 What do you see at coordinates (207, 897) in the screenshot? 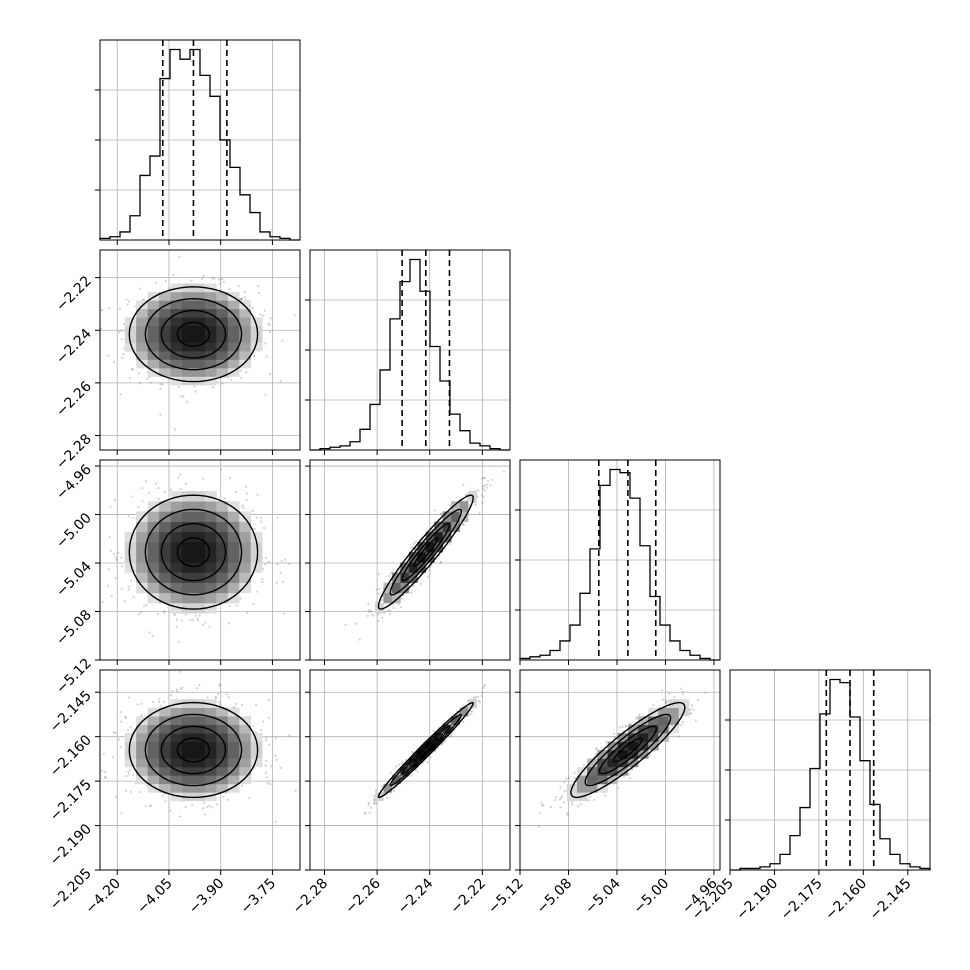
I see `x-tick-label: −3.90` at bounding box center [207, 897].